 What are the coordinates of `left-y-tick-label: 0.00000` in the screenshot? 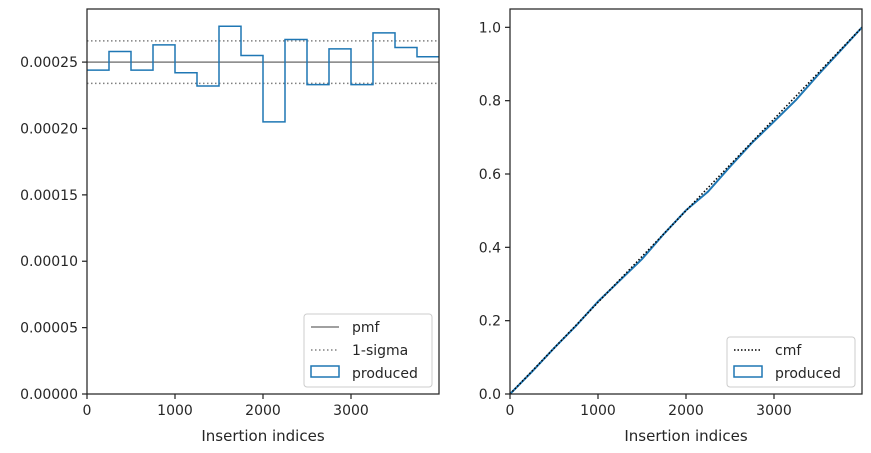 It's located at (49, 395).